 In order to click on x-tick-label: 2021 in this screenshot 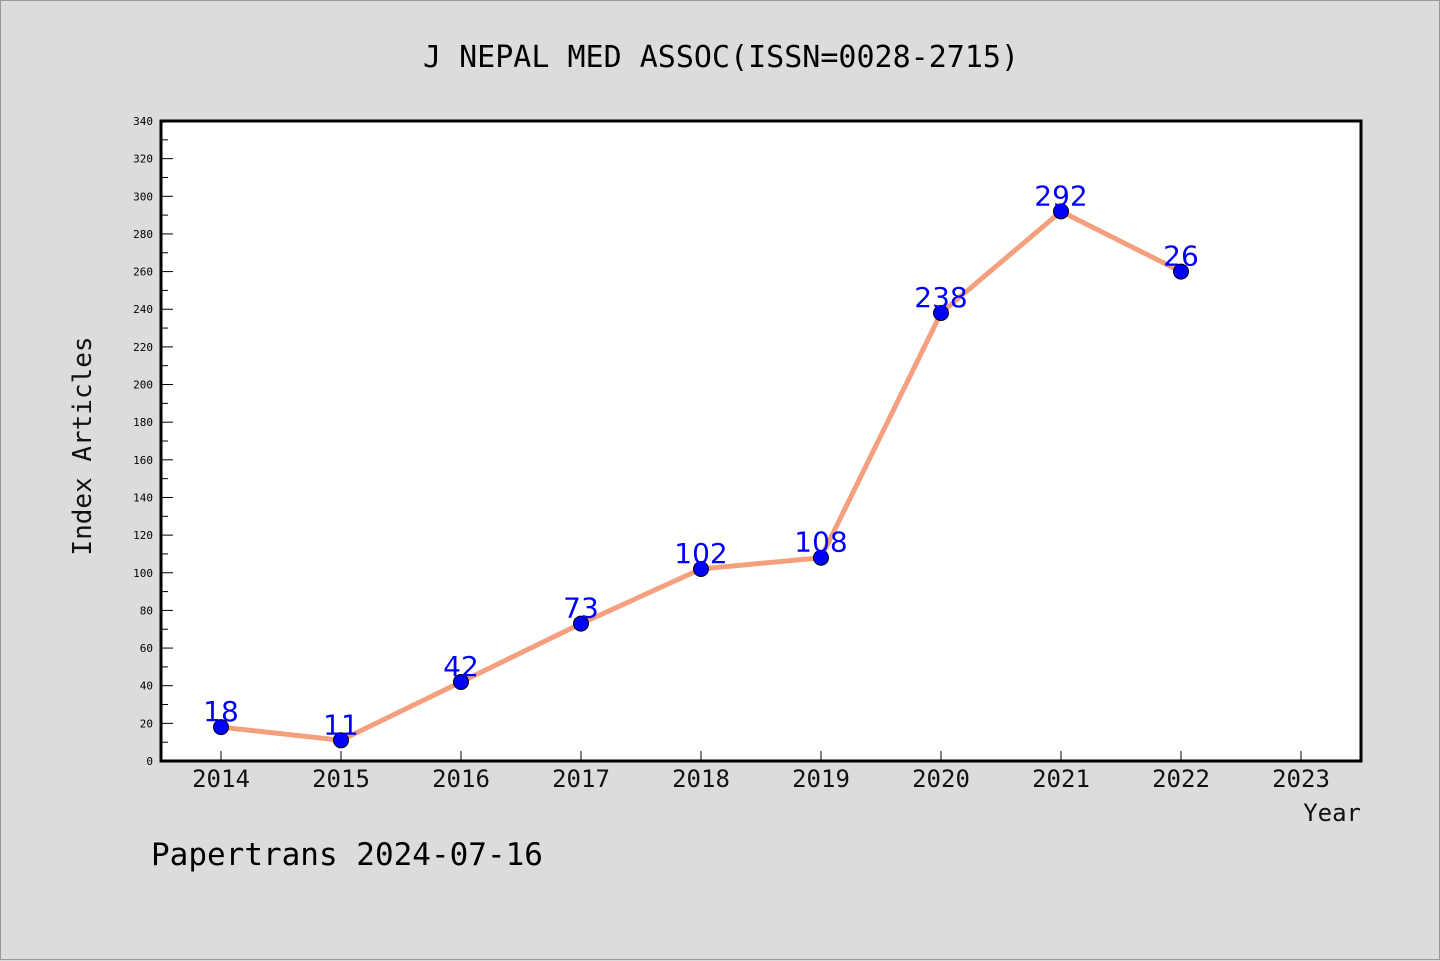, I will do `click(1061, 779)`.